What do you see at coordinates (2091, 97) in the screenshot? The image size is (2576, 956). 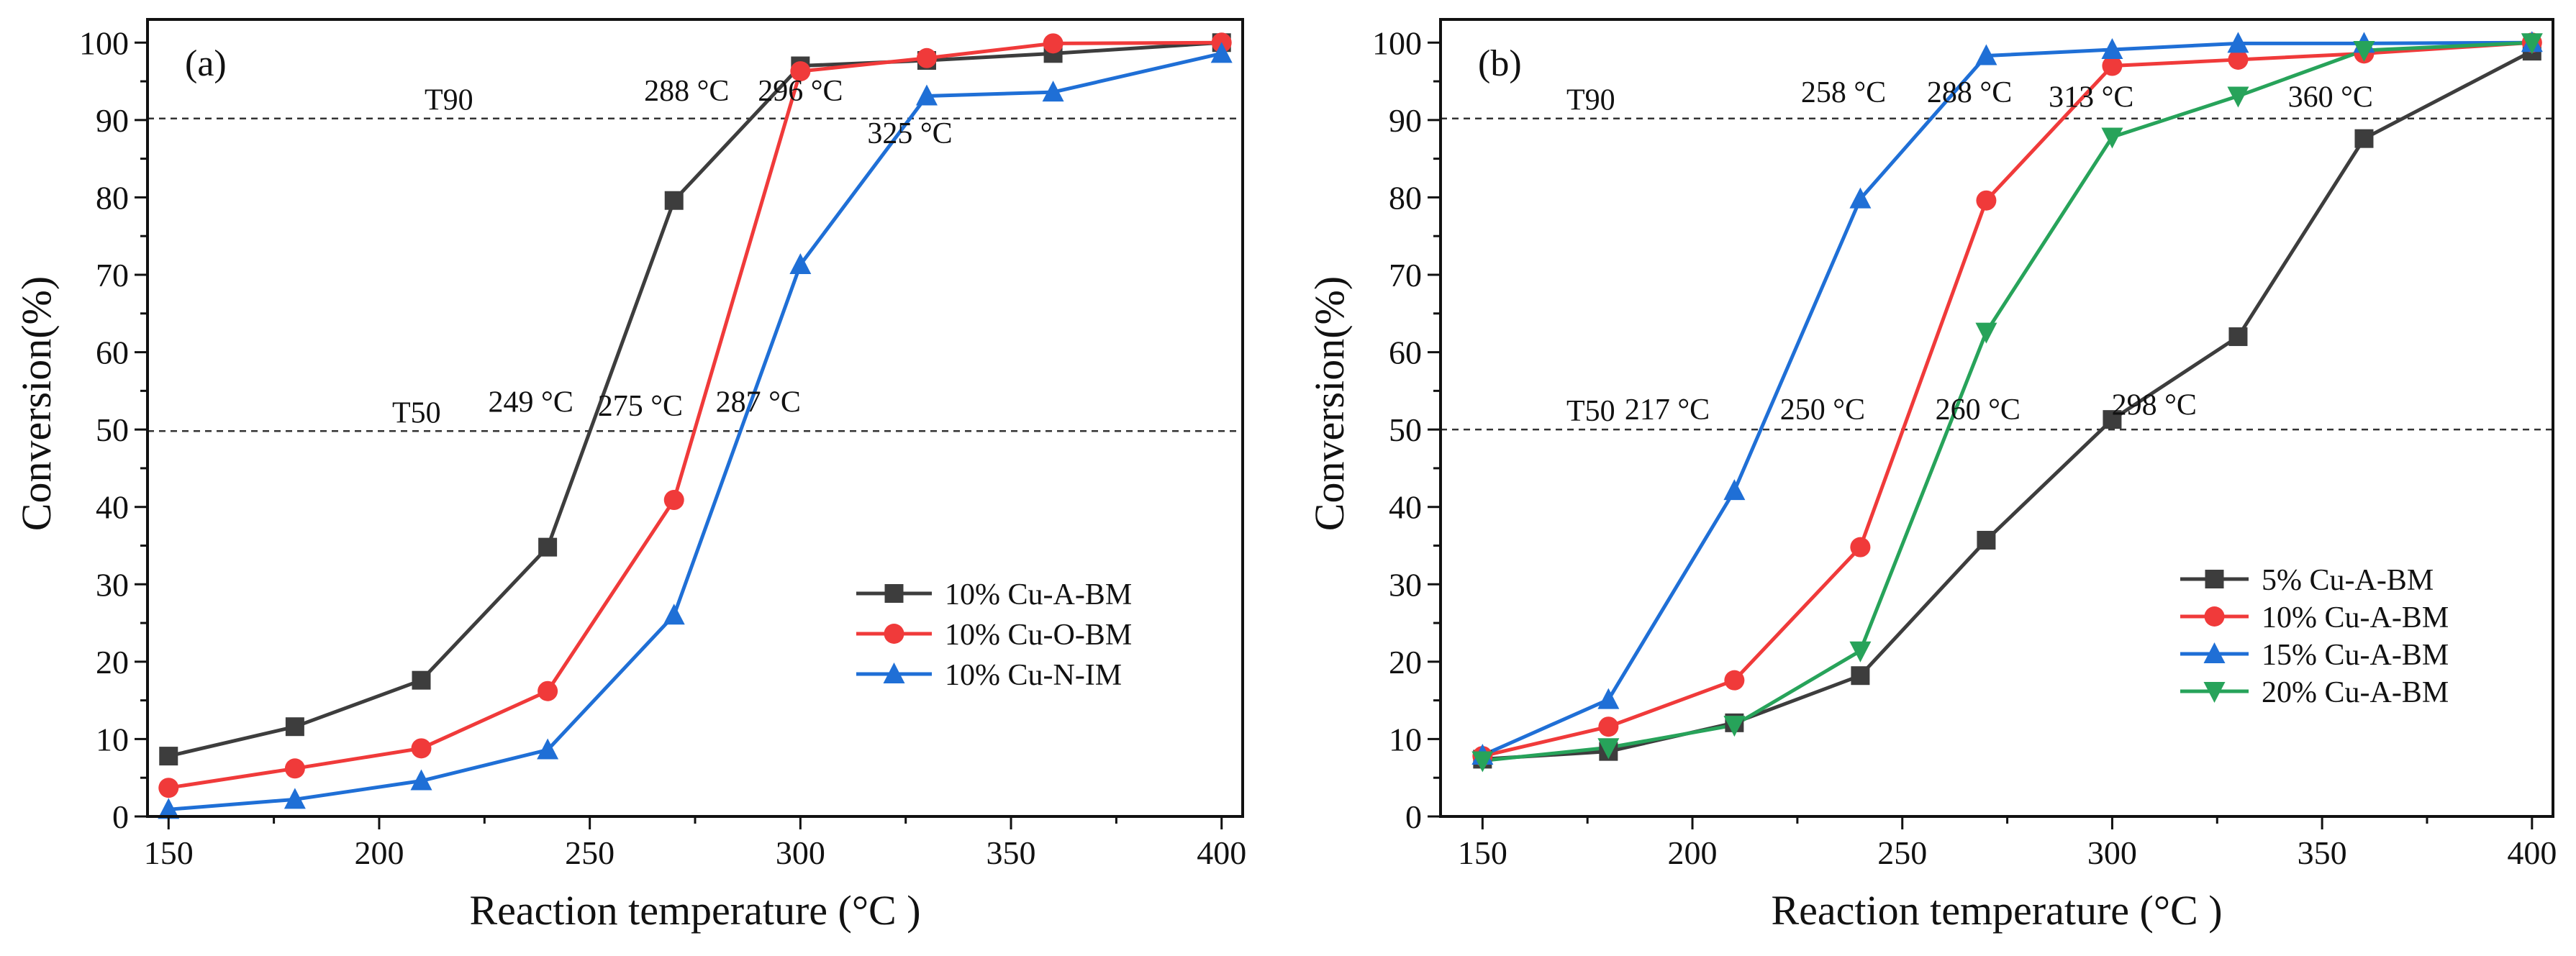 I see `temperature-annotation: 313 °C` at bounding box center [2091, 97].